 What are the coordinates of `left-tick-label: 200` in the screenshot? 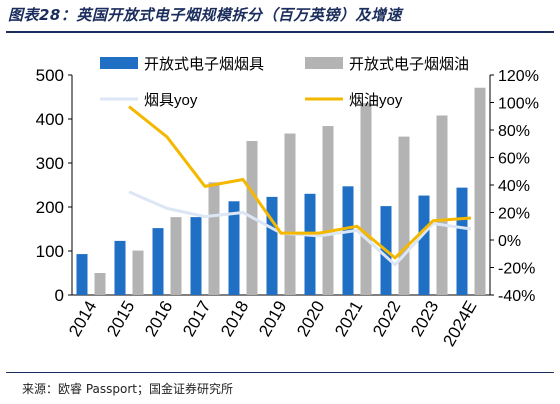 It's located at (50, 207).